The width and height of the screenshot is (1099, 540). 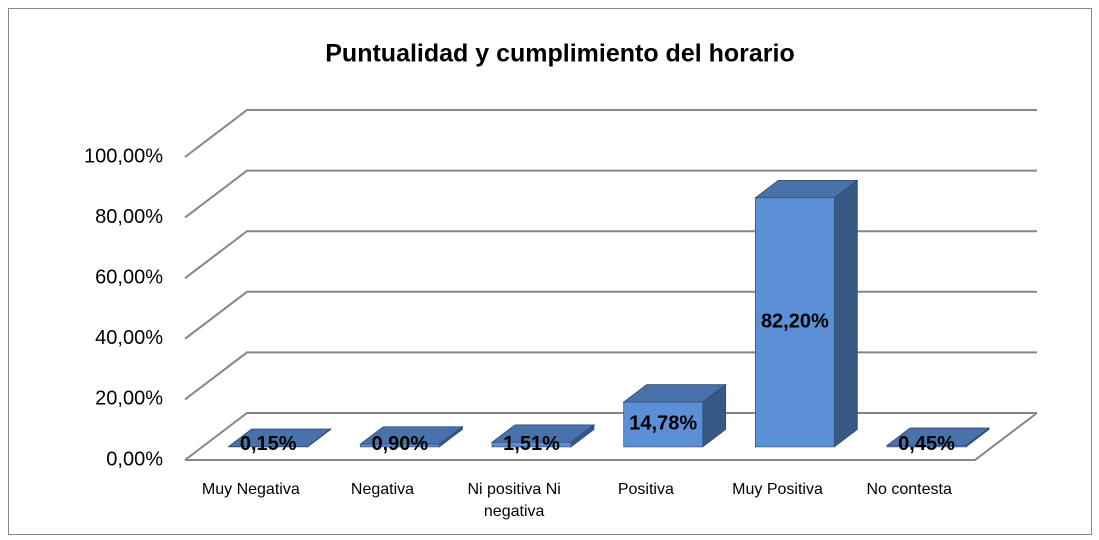 I want to click on y-tick-label: 20,00%, so click(x=129, y=399).